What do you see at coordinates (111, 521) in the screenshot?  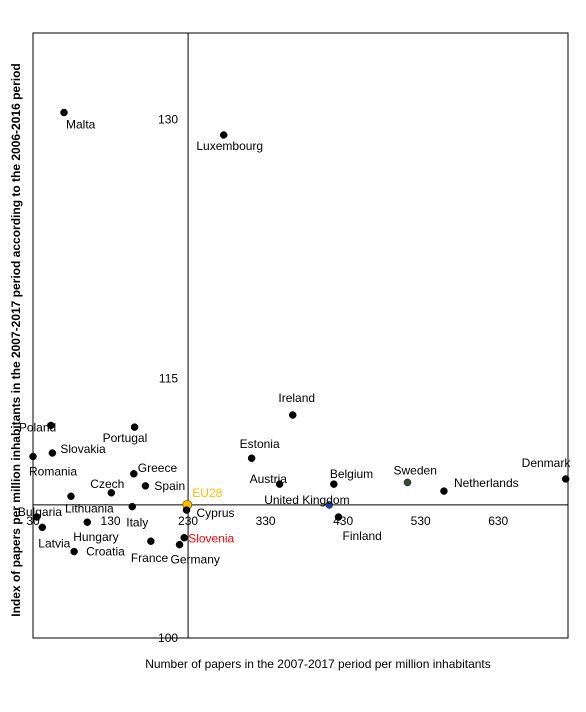 I see `x-tick-label: 130` at bounding box center [111, 521].